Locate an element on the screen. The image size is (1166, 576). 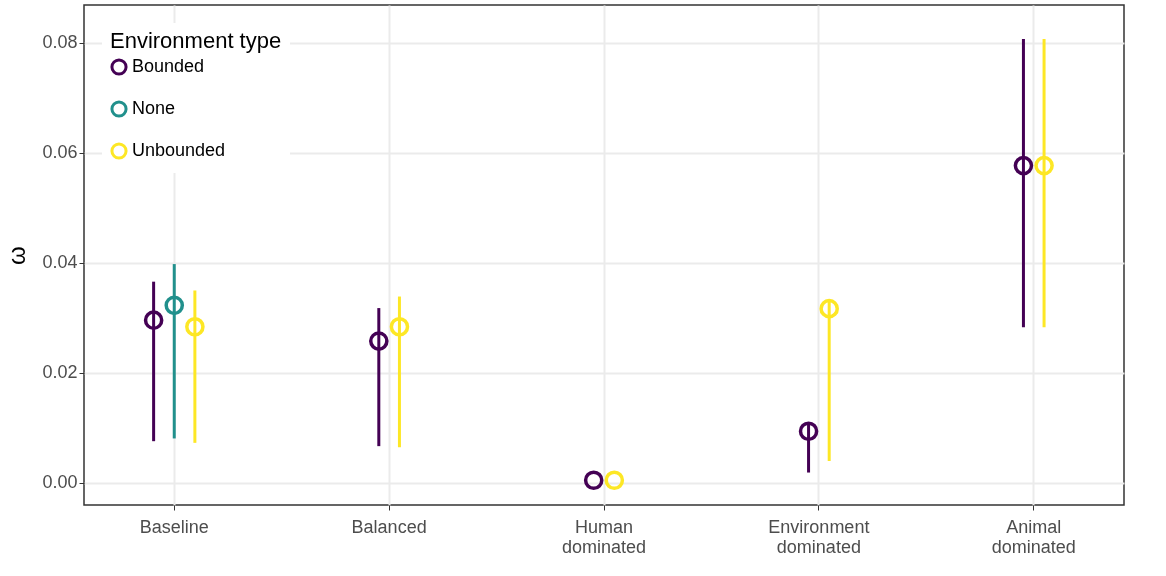
x-tick-label: Baseline is located at coordinates (174, 526).